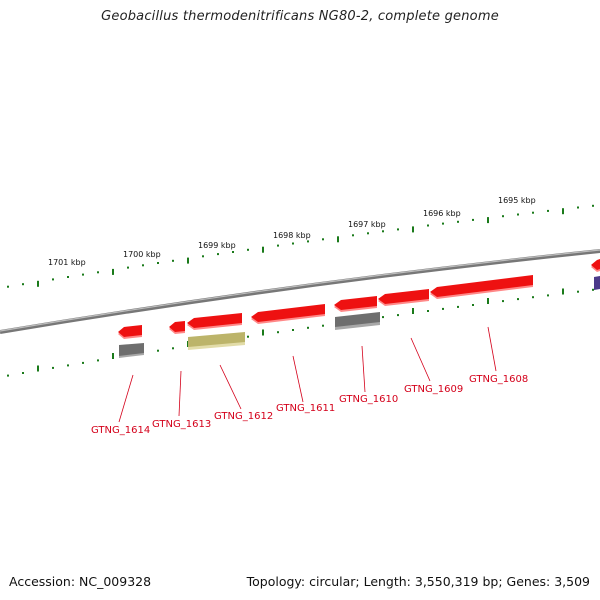 The image size is (600, 600). What do you see at coordinates (292, 235) in the screenshot?
I see `scale-label-1698: 1698 kbp` at bounding box center [292, 235].